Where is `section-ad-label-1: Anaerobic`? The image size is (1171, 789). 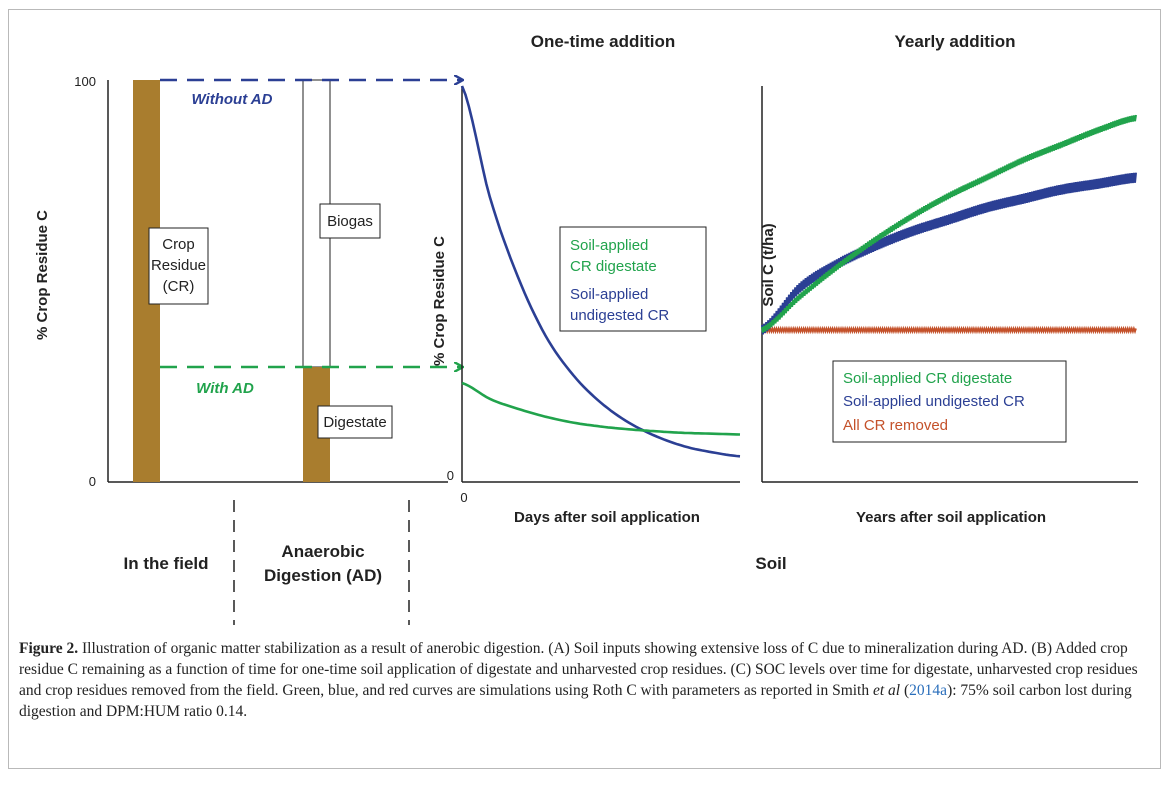 section-ad-label-1: Anaerobic is located at coordinates (322, 551).